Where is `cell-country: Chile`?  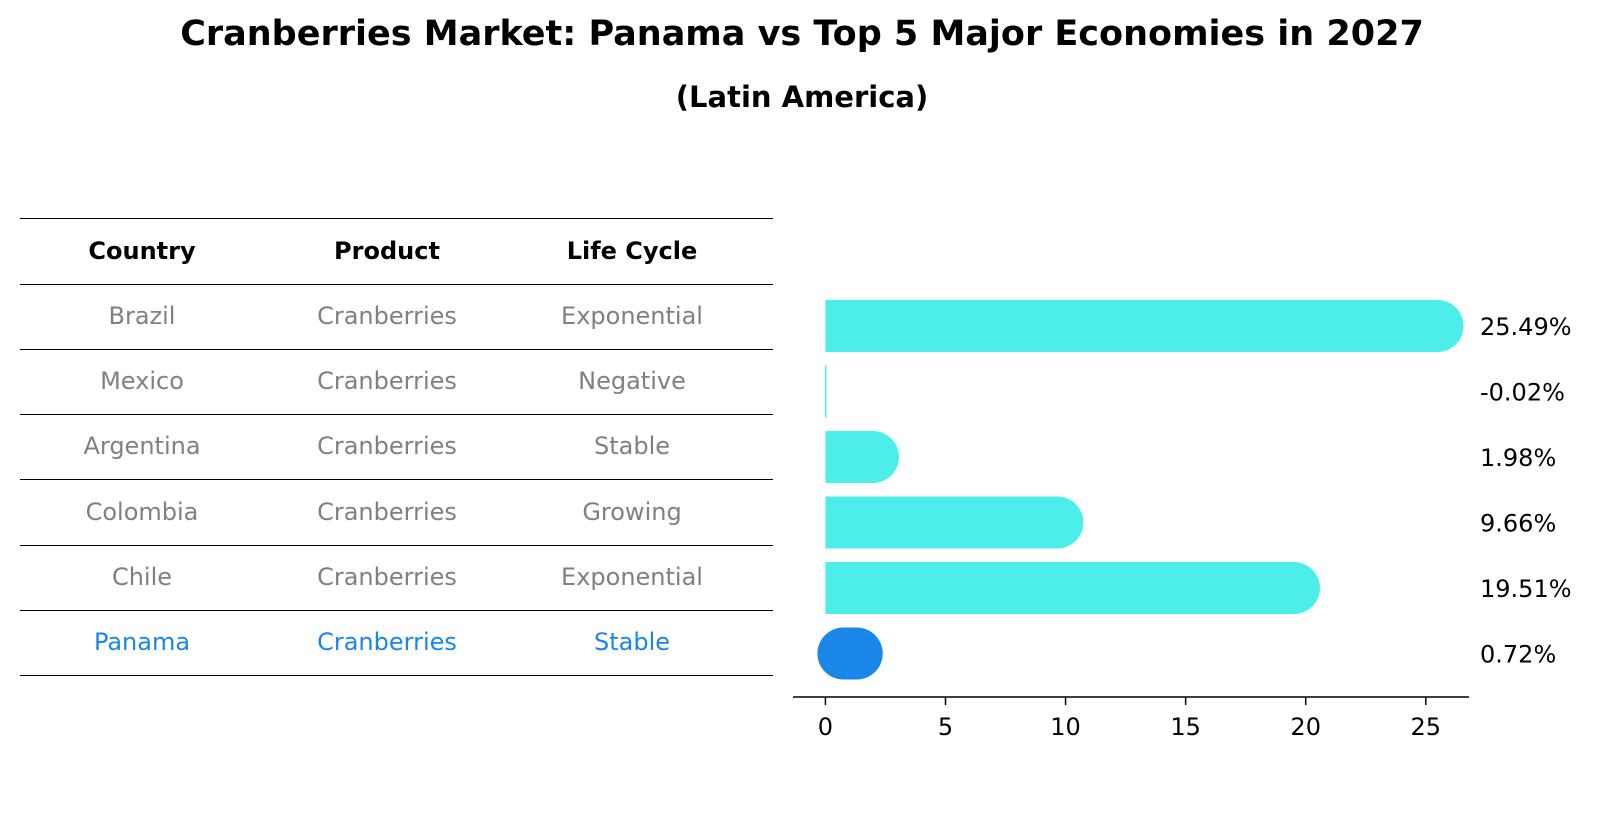 cell-country: Chile is located at coordinates (142, 577).